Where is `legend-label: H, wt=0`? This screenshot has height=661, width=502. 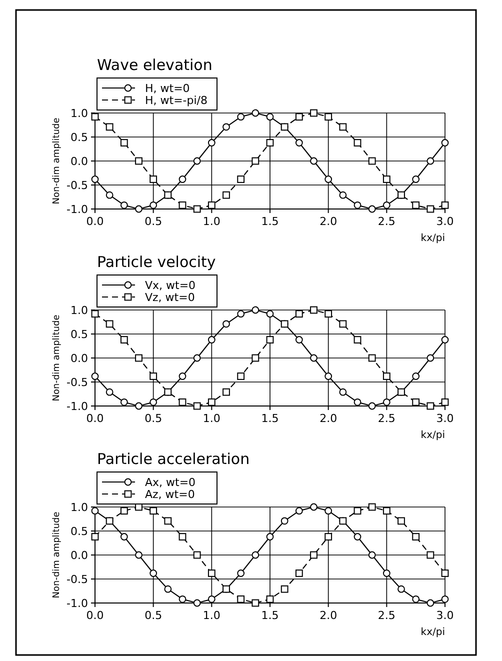 legend-label: H, wt=0 is located at coordinates (167, 88).